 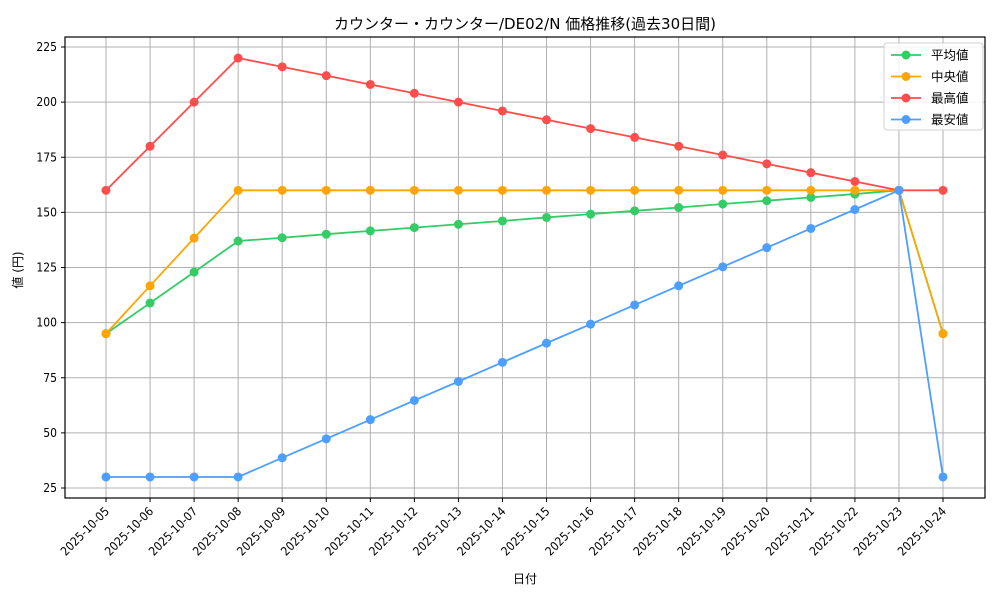 What do you see at coordinates (46, 102) in the screenshot?
I see `y-tick-label: 200` at bounding box center [46, 102].